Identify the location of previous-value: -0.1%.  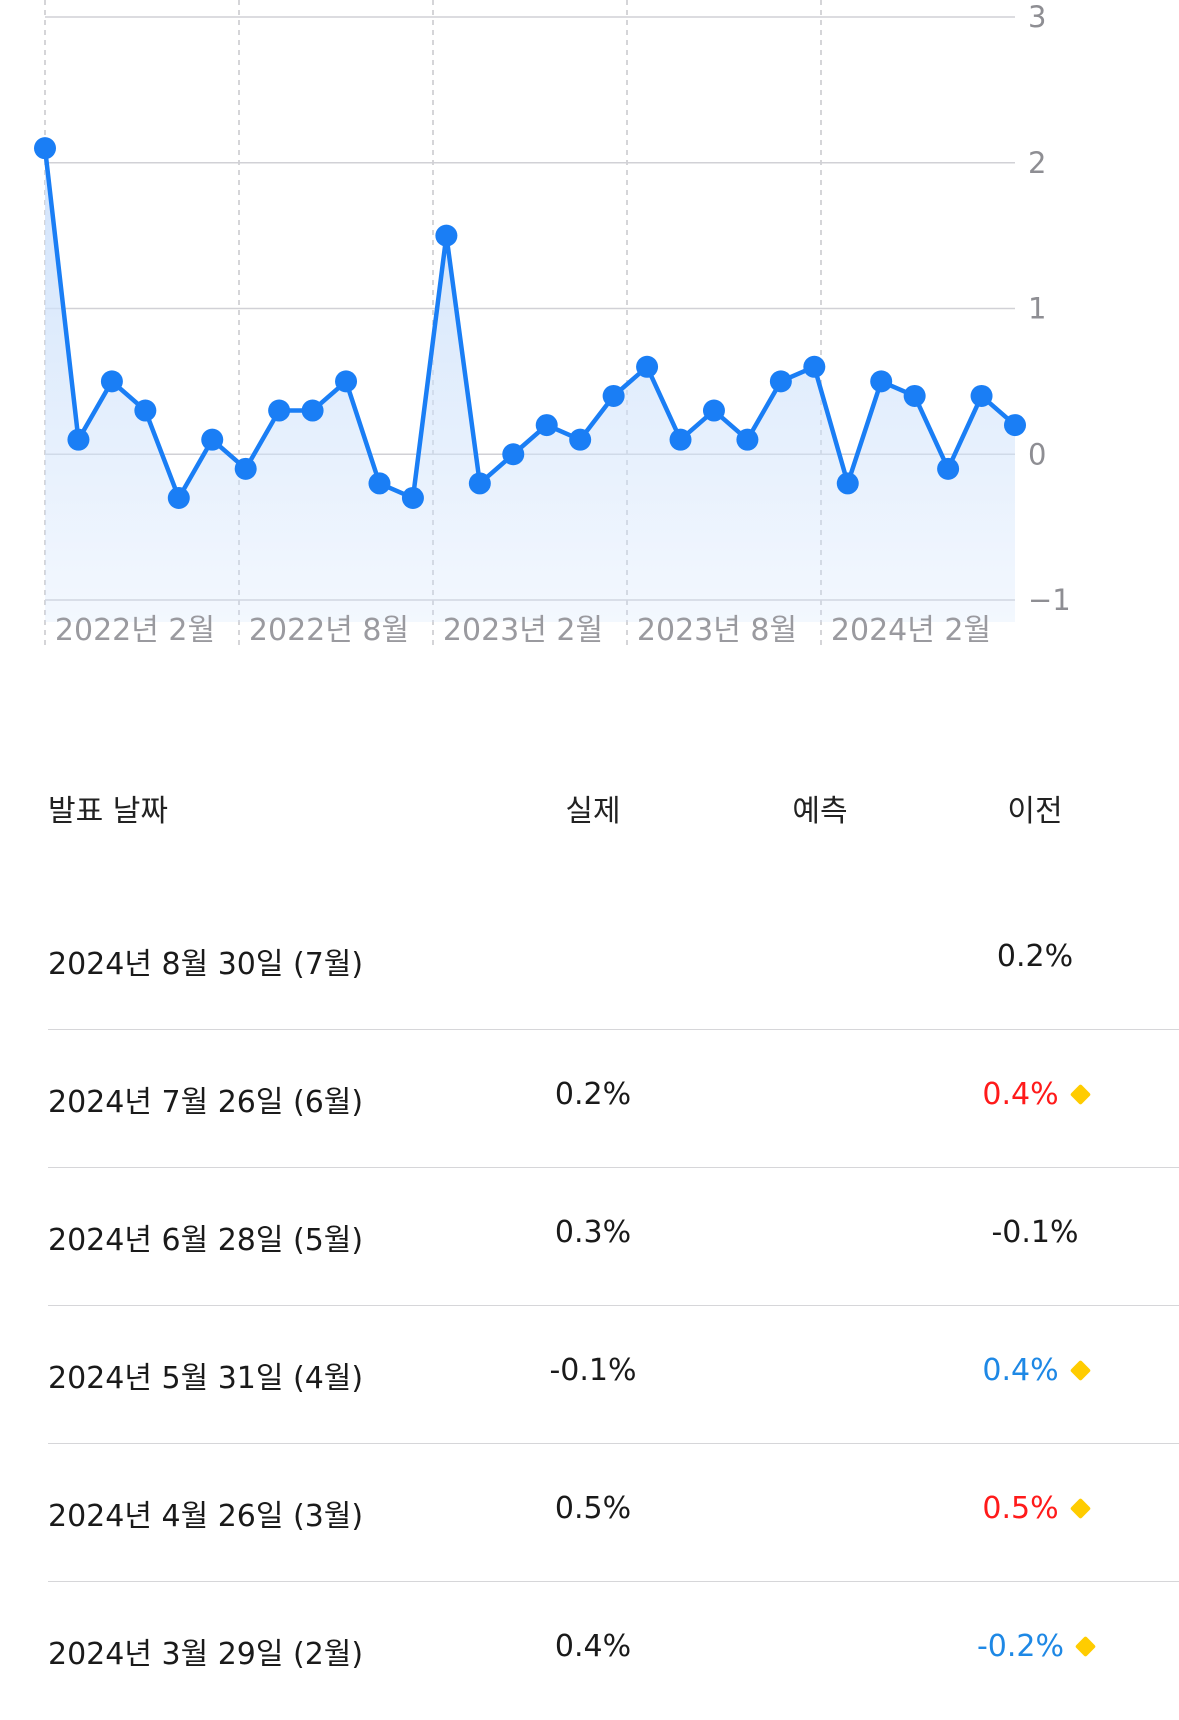
(1035, 1232).